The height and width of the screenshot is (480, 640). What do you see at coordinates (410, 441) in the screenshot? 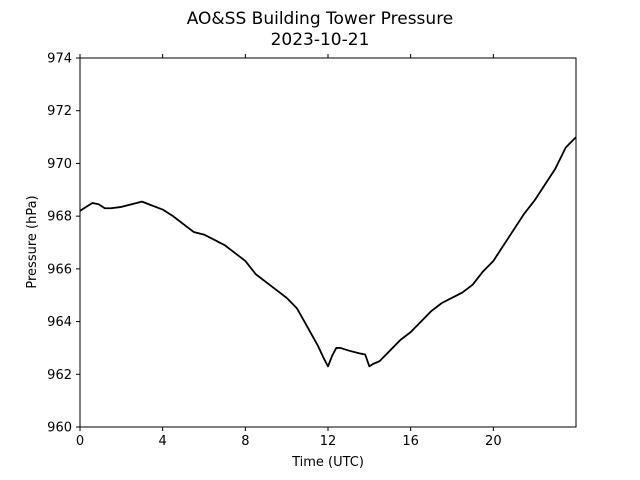
I see `x-tick-label: 16` at bounding box center [410, 441].